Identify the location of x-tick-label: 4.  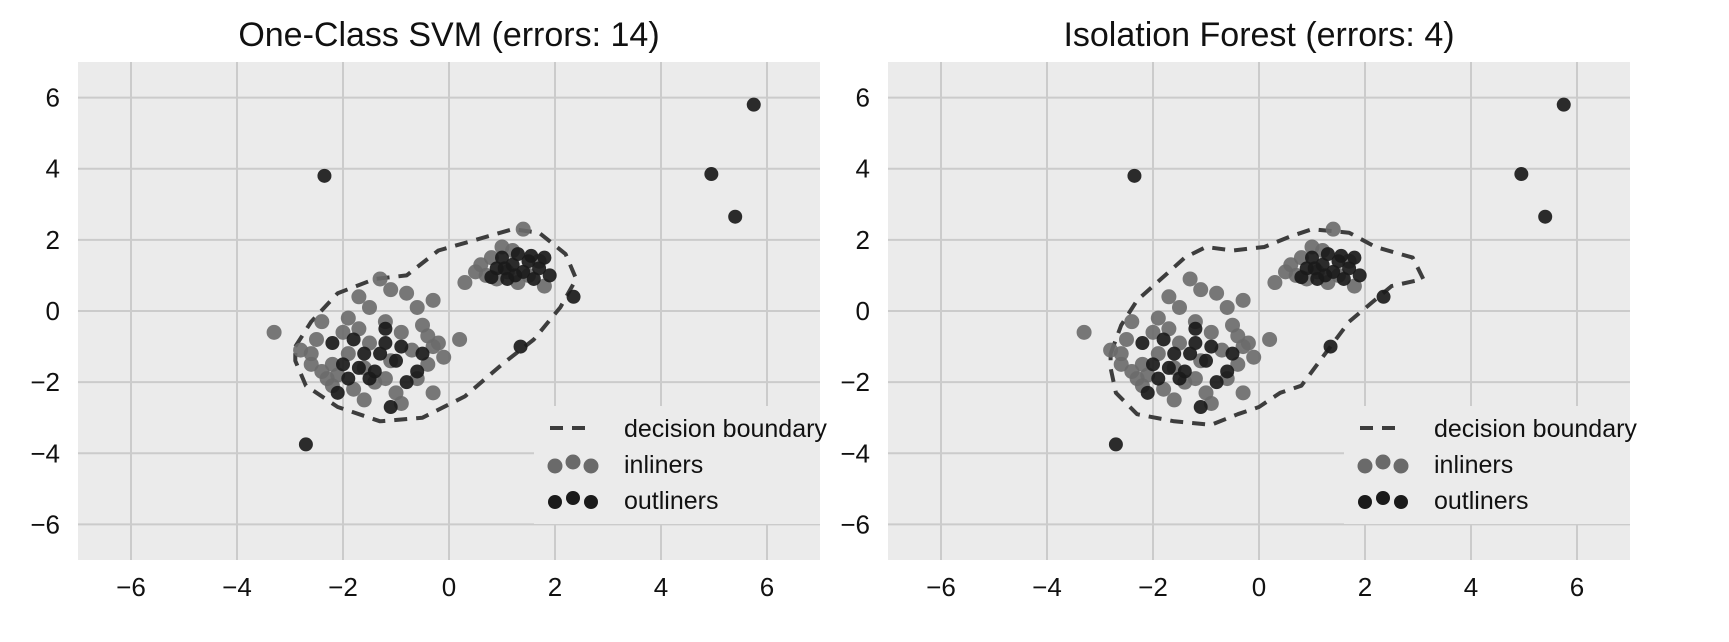
(661, 587).